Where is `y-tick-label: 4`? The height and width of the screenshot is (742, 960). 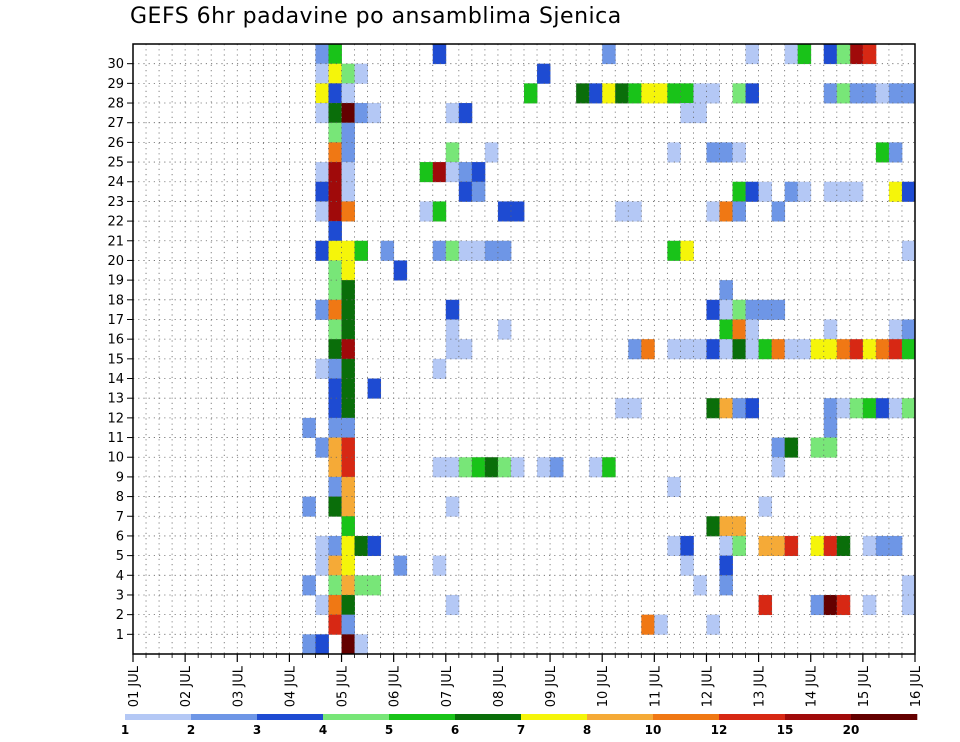 y-tick-label: 4 is located at coordinates (120, 576).